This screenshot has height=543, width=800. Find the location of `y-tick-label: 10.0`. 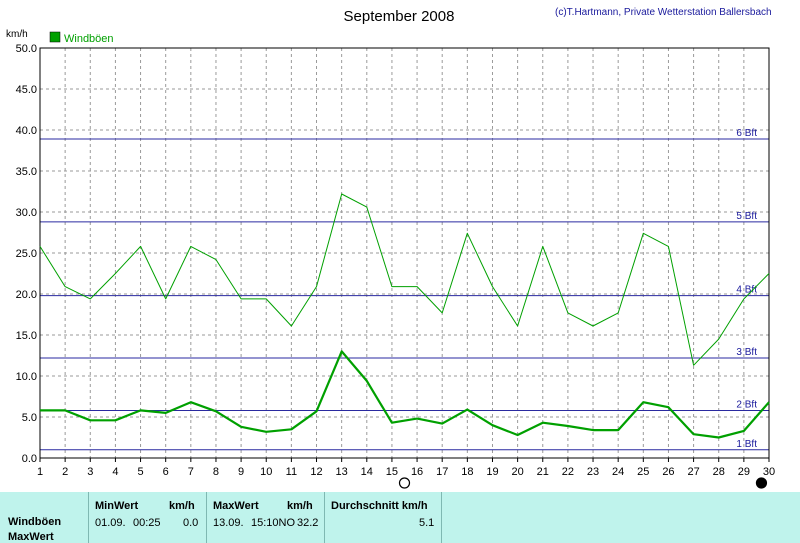

y-tick-label: 10.0 is located at coordinates (26, 377).